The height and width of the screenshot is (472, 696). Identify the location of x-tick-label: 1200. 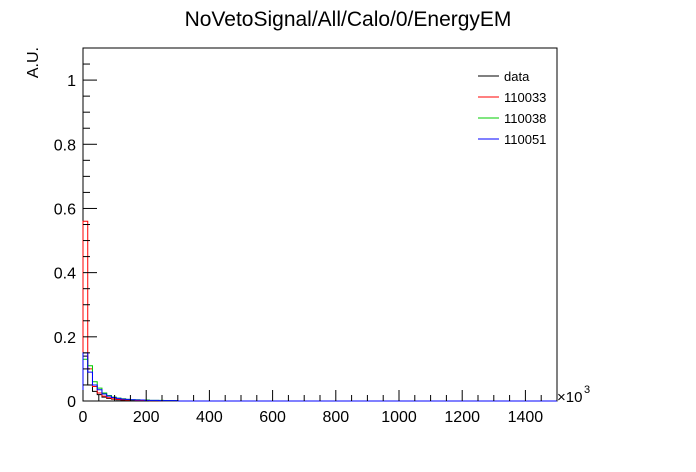
(462, 417).